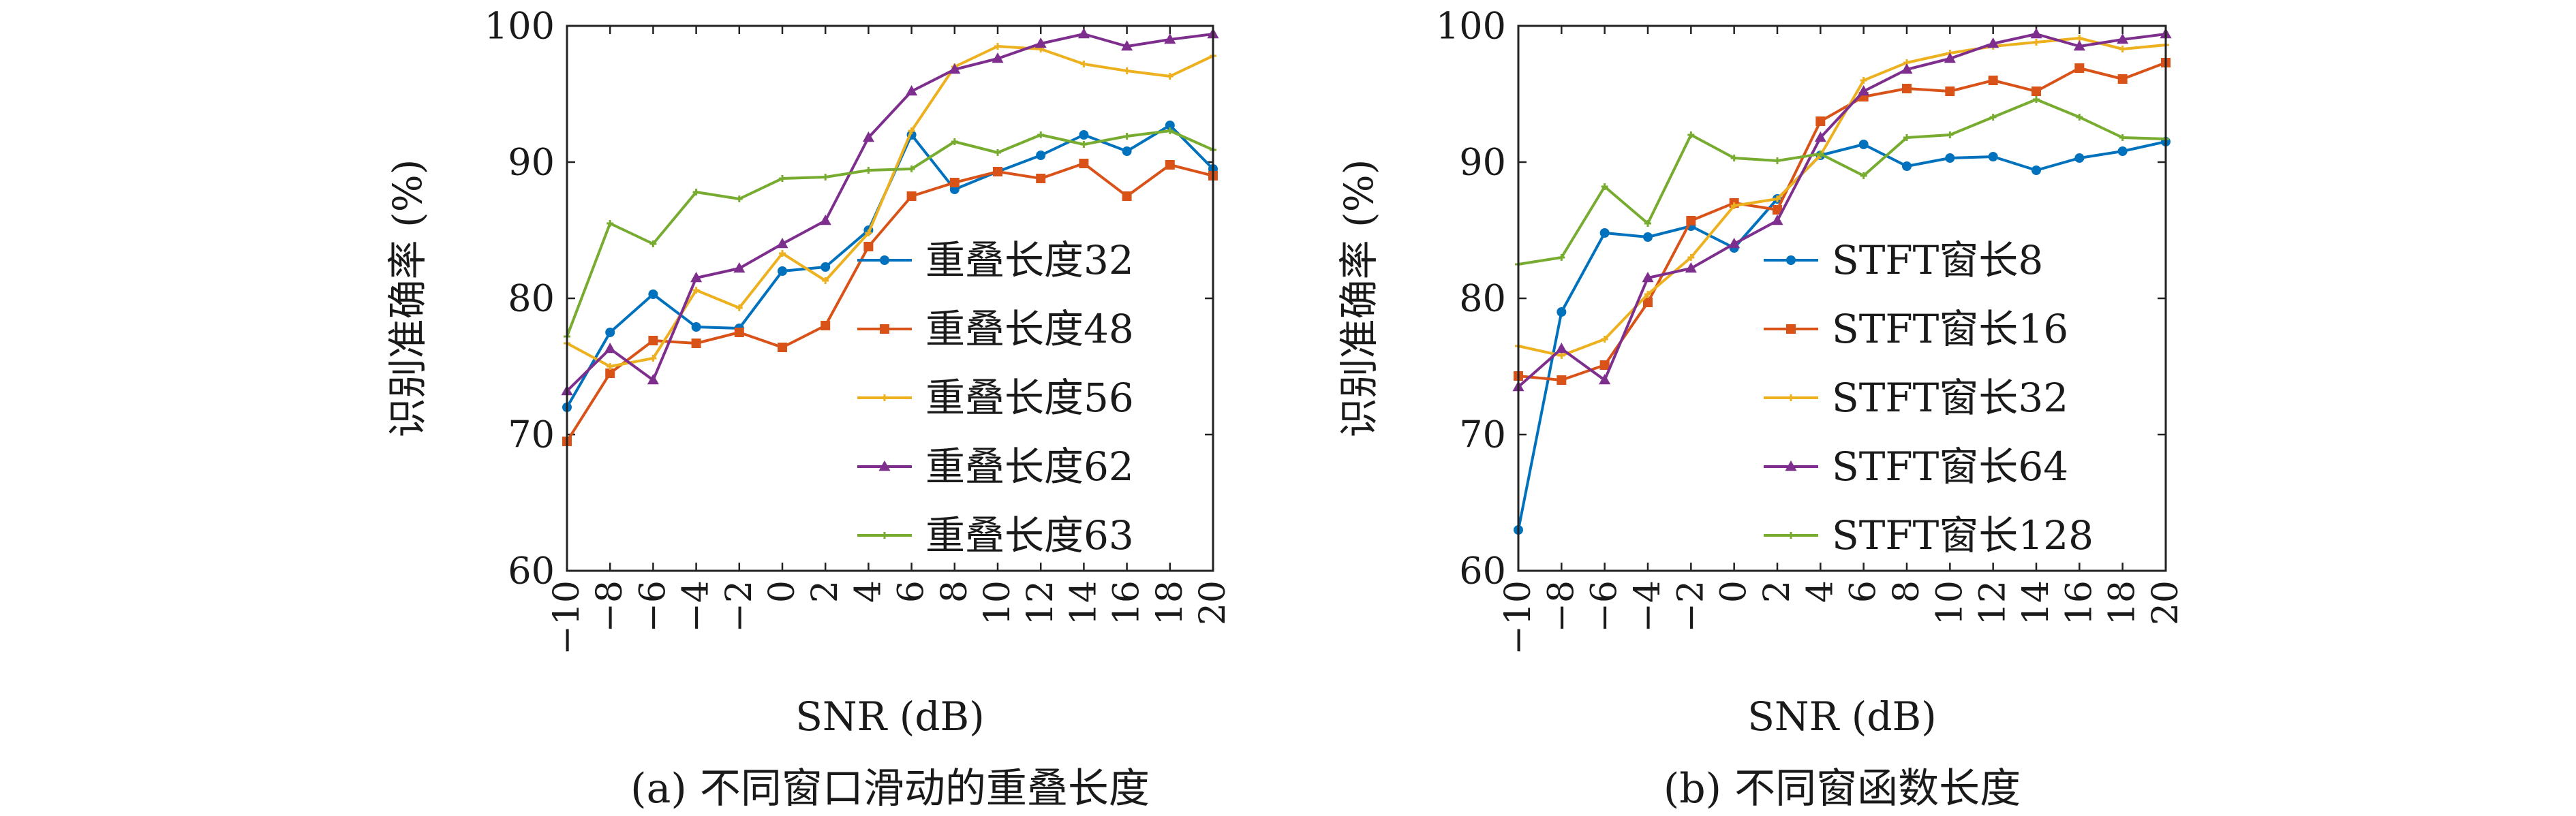 This screenshot has width=2576, height=816. I want to click on x-tick-label: −4, so click(1647, 606).